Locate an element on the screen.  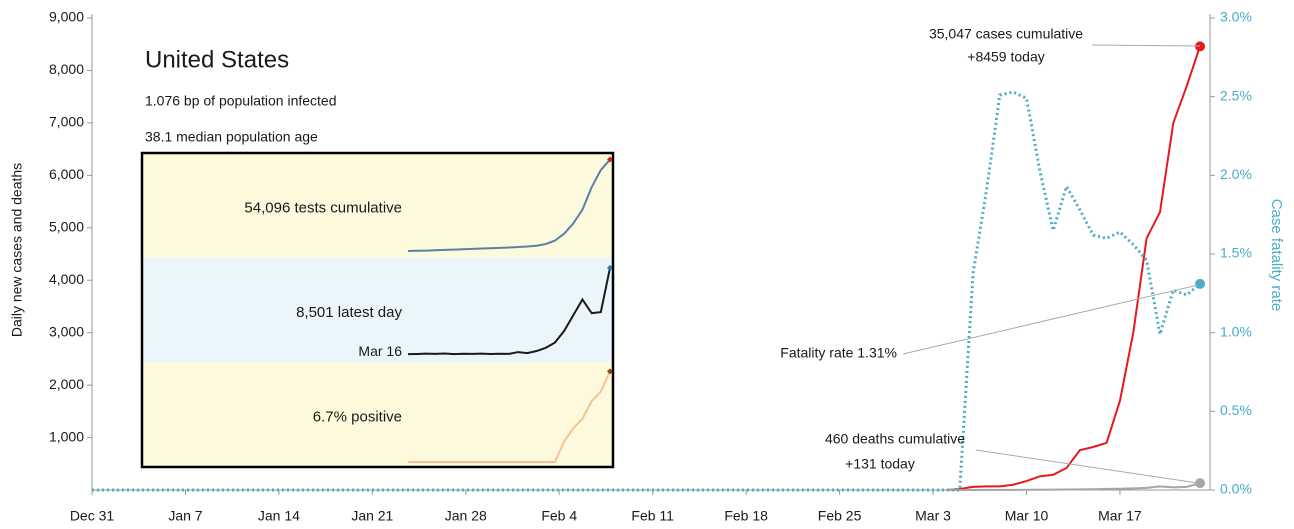
y-tick-label: 3,000 is located at coordinates (66, 331).